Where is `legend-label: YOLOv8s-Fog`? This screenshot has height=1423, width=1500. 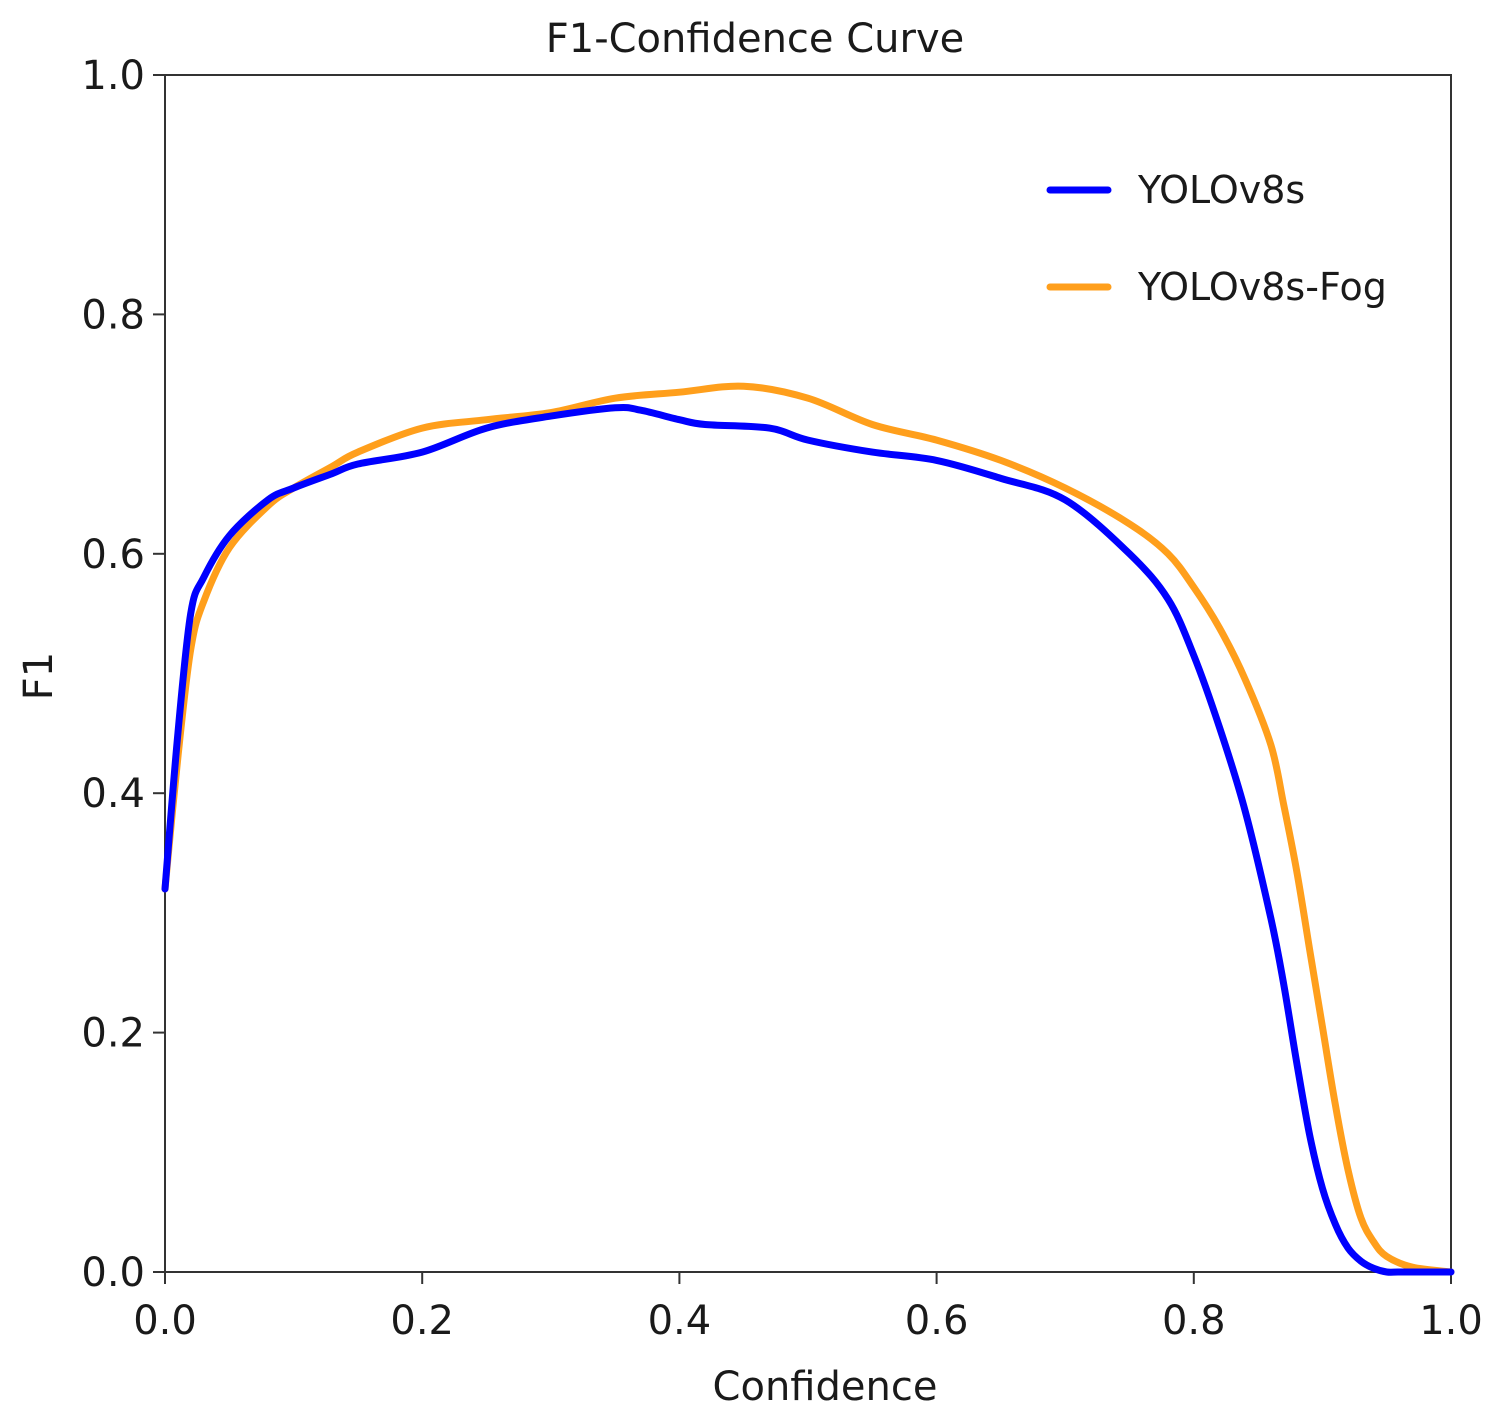 legend-label: YOLOv8s-Fog is located at coordinates (1262, 287).